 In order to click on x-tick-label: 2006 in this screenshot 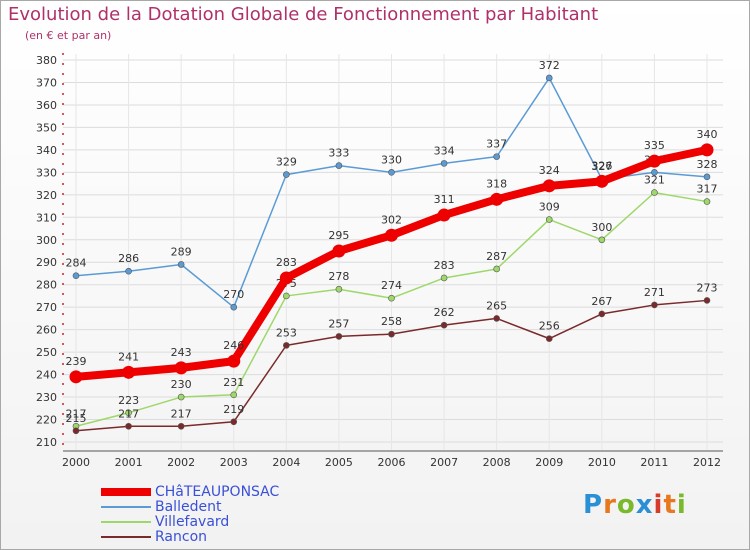, I will do `click(392, 462)`.